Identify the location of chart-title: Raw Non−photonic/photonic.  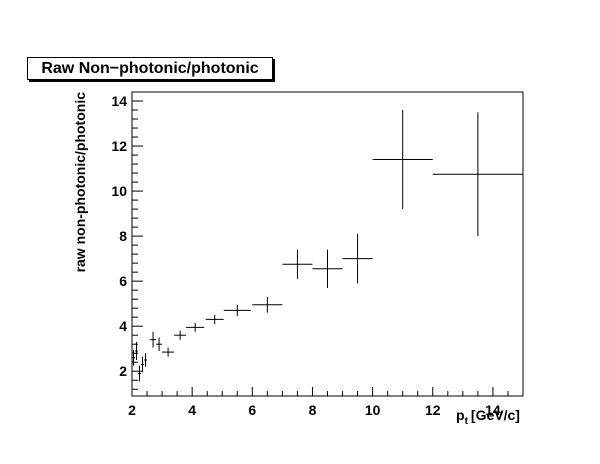
(150, 68).